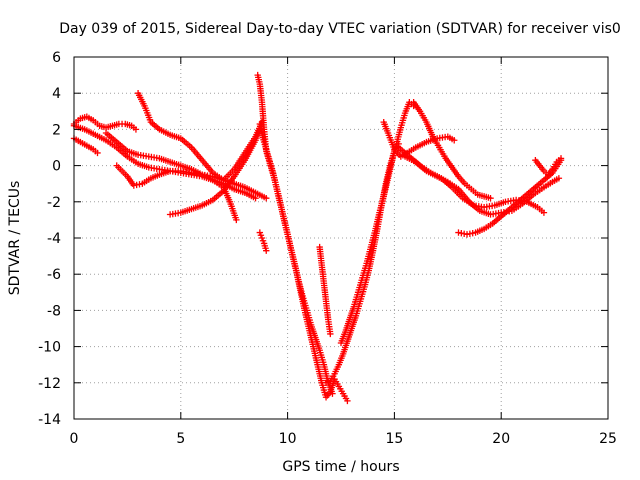 Image resolution: width=640 pixels, height=480 pixels. What do you see at coordinates (56, 130) in the screenshot?
I see `y-tick-label: 2` at bounding box center [56, 130].